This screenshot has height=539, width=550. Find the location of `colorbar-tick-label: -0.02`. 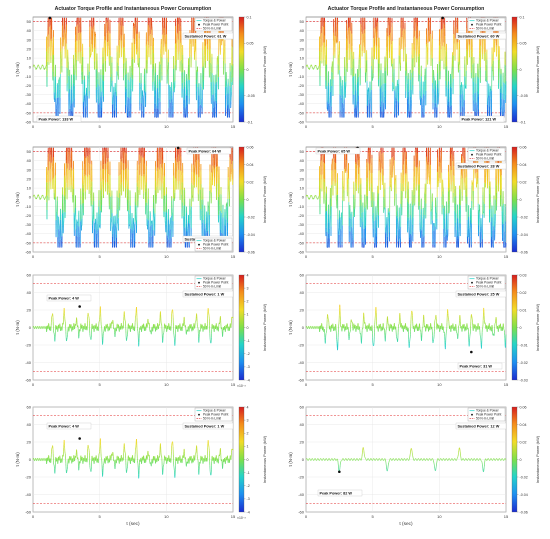

colorbar-tick-label: -0.02 is located at coordinates (251, 217).